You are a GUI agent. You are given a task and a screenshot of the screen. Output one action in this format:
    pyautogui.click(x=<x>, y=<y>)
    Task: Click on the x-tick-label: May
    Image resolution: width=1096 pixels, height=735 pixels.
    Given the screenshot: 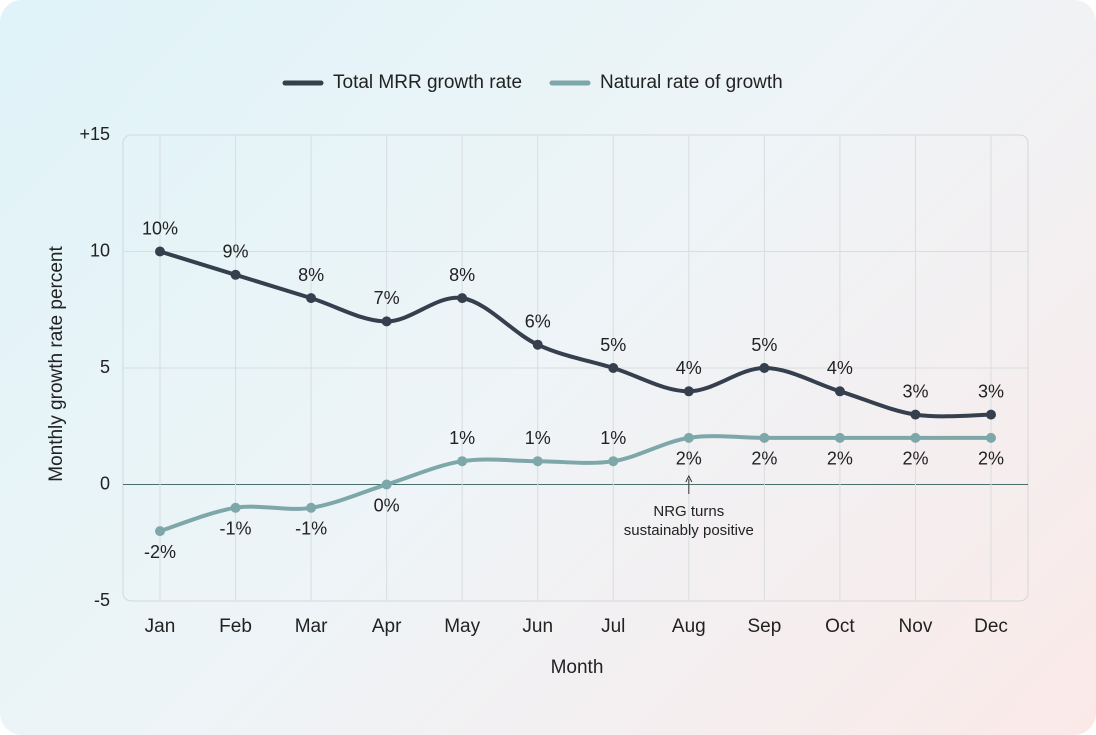 What is the action you would take?
    pyautogui.click(x=462, y=626)
    